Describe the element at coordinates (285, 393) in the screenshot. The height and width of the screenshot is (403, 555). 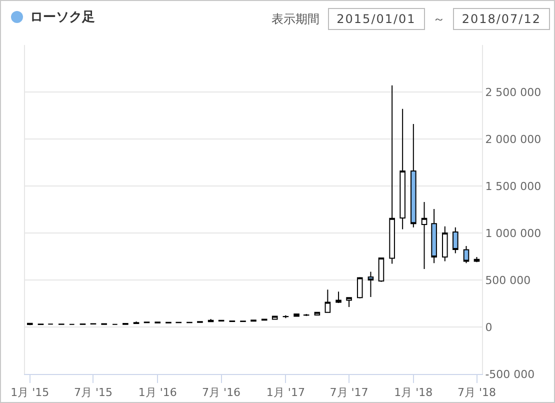
I see `x-tick-label: 1月 '17` at that location.